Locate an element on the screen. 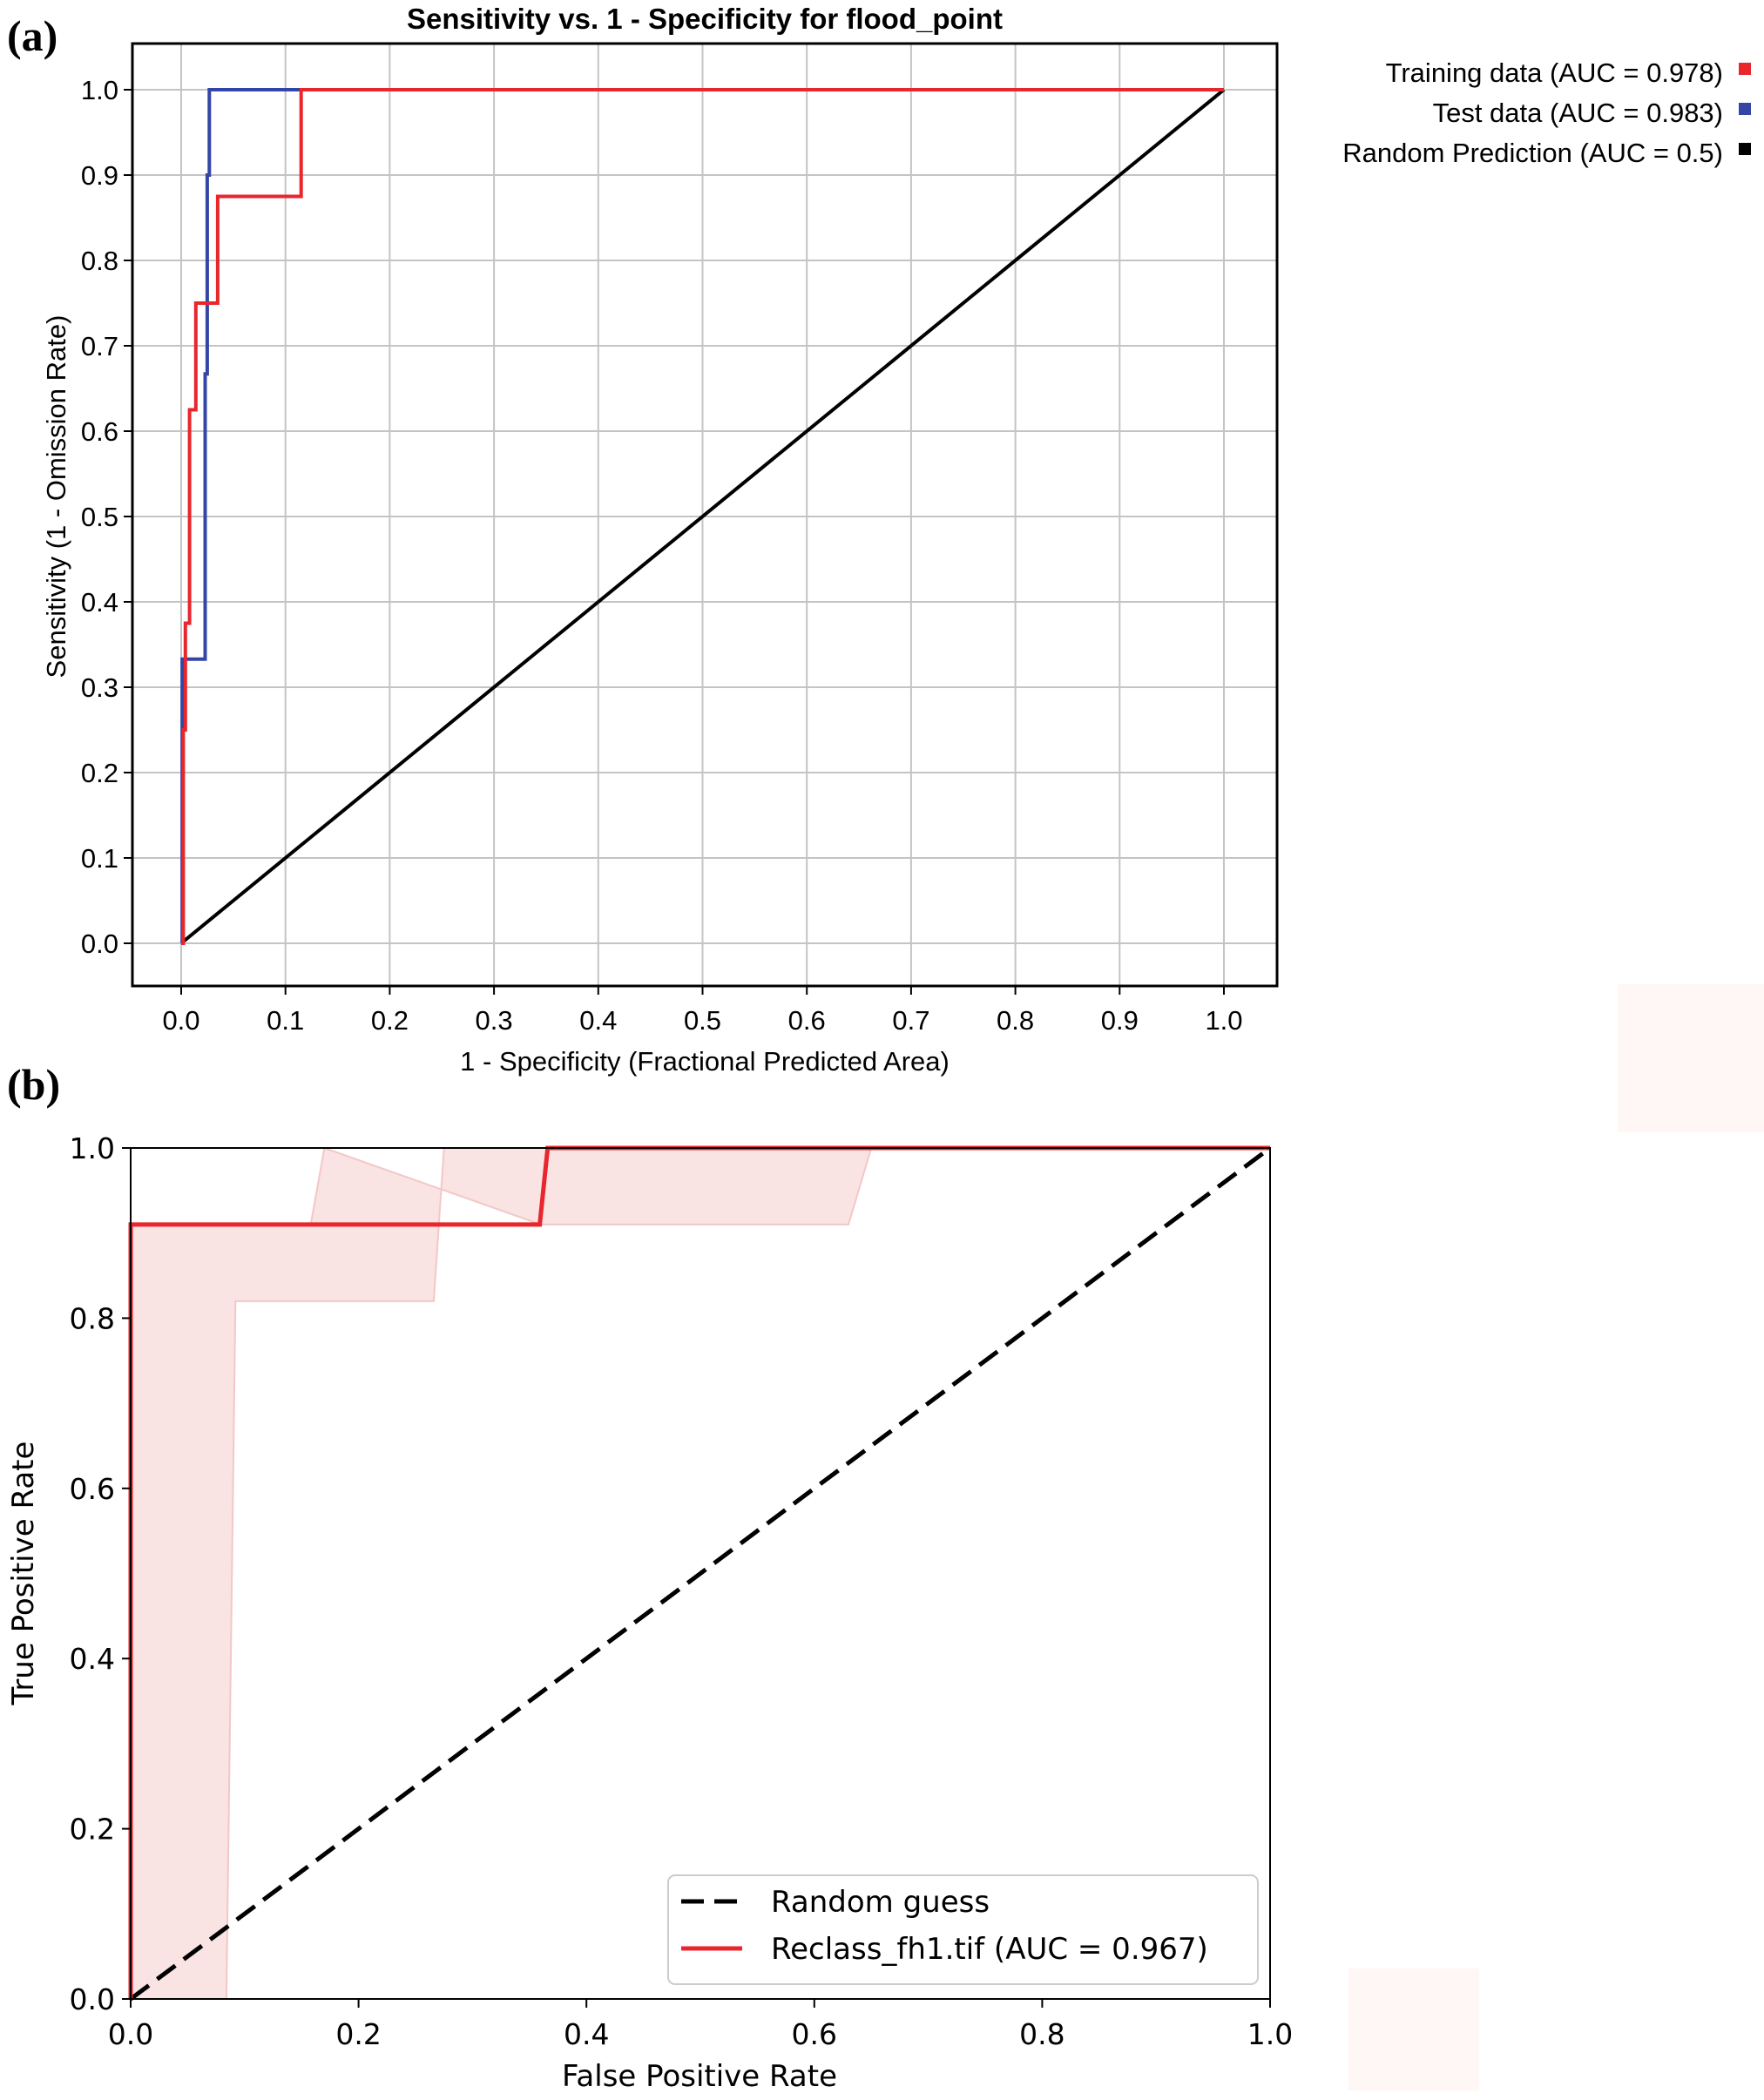 This screenshot has width=1764, height=2100. x-axis-label-b: False Positive Rate is located at coordinates (699, 2076).